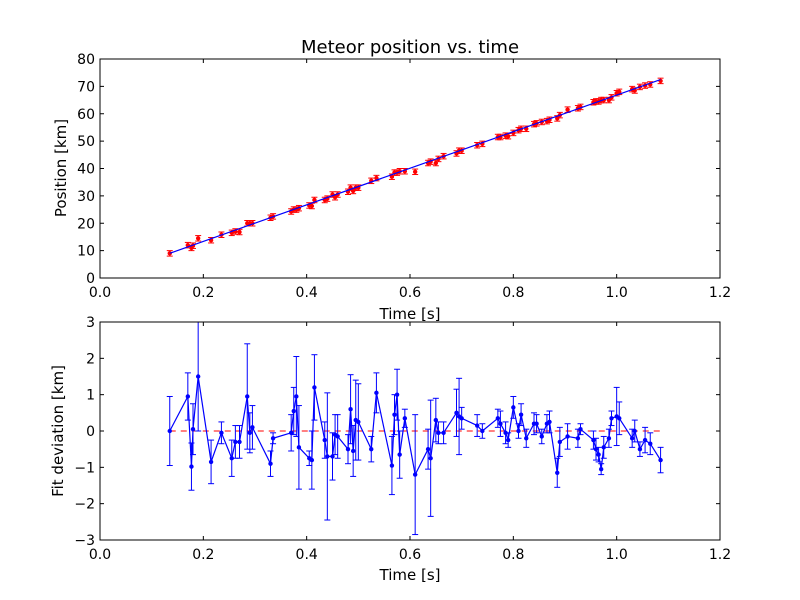  I want to click on x-axis-label: Time [s], so click(410, 314).